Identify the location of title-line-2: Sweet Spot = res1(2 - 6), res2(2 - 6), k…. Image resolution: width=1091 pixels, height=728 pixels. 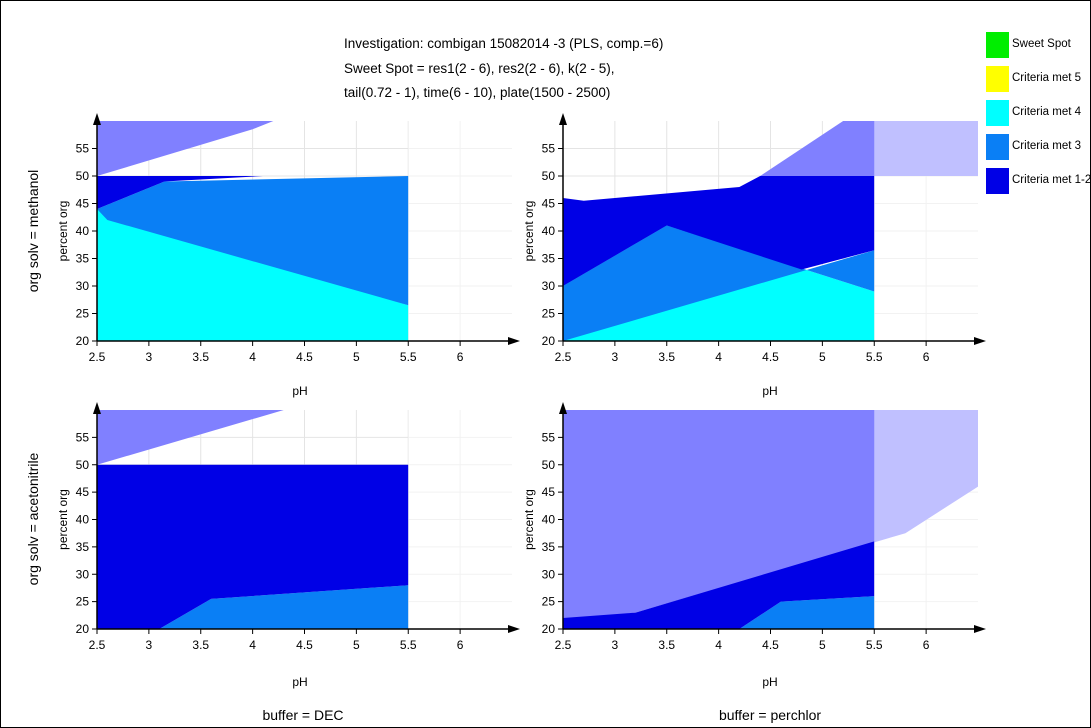
(479, 68).